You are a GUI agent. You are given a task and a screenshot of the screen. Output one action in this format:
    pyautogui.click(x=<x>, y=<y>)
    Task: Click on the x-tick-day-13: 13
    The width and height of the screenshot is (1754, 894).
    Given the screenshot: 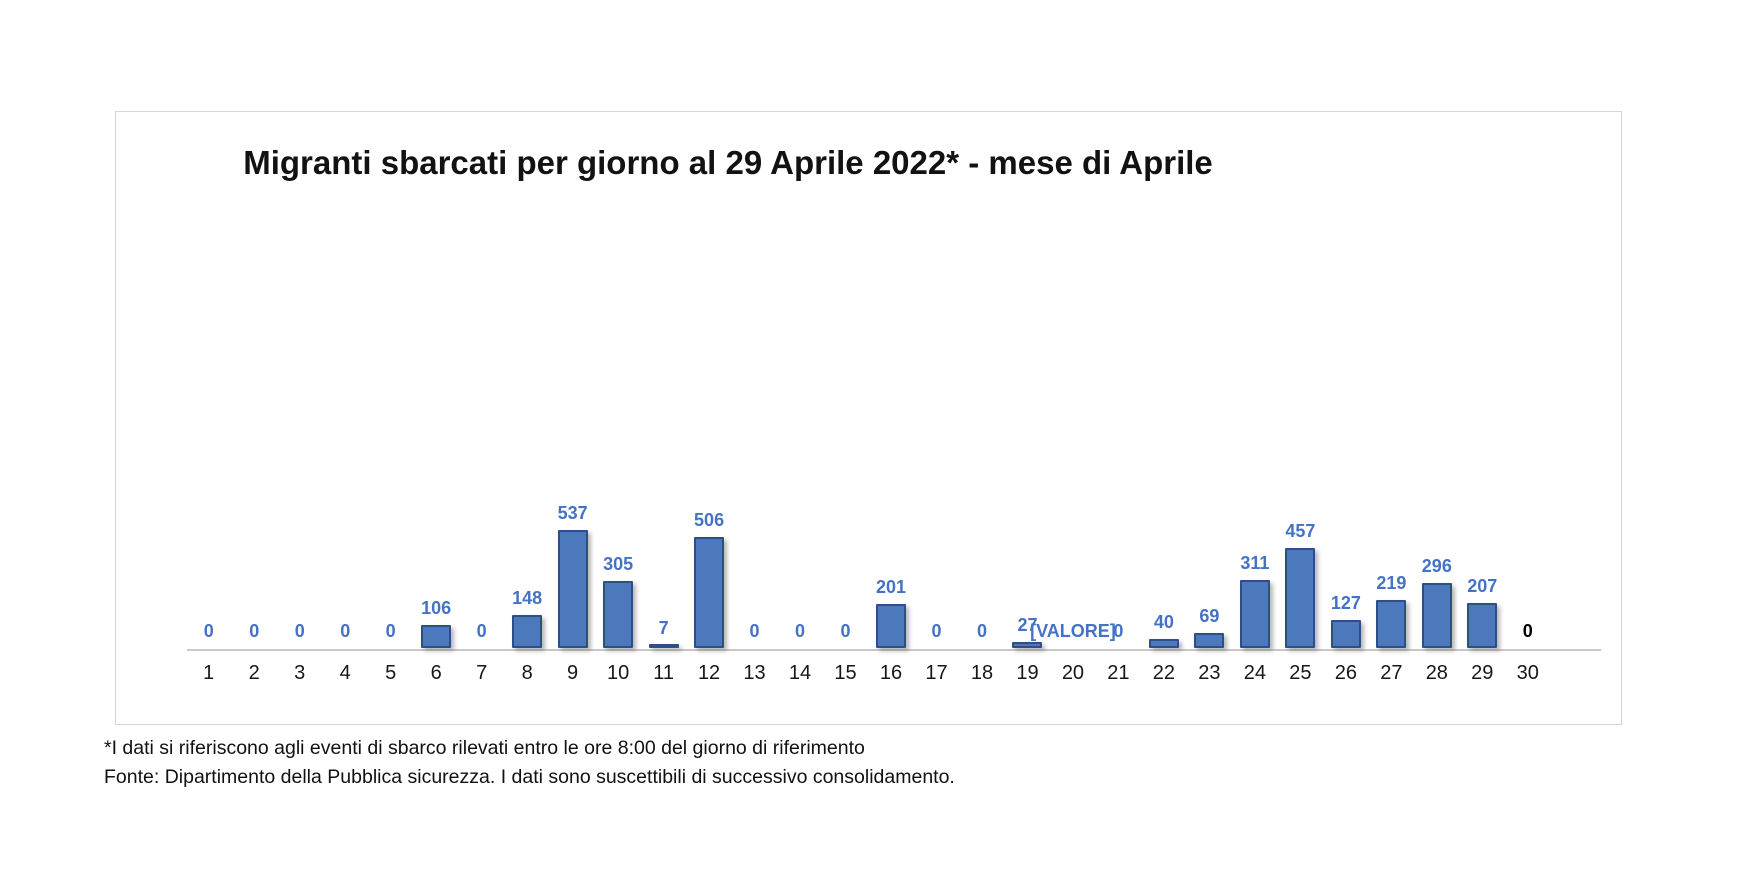 What is the action you would take?
    pyautogui.click(x=754, y=673)
    